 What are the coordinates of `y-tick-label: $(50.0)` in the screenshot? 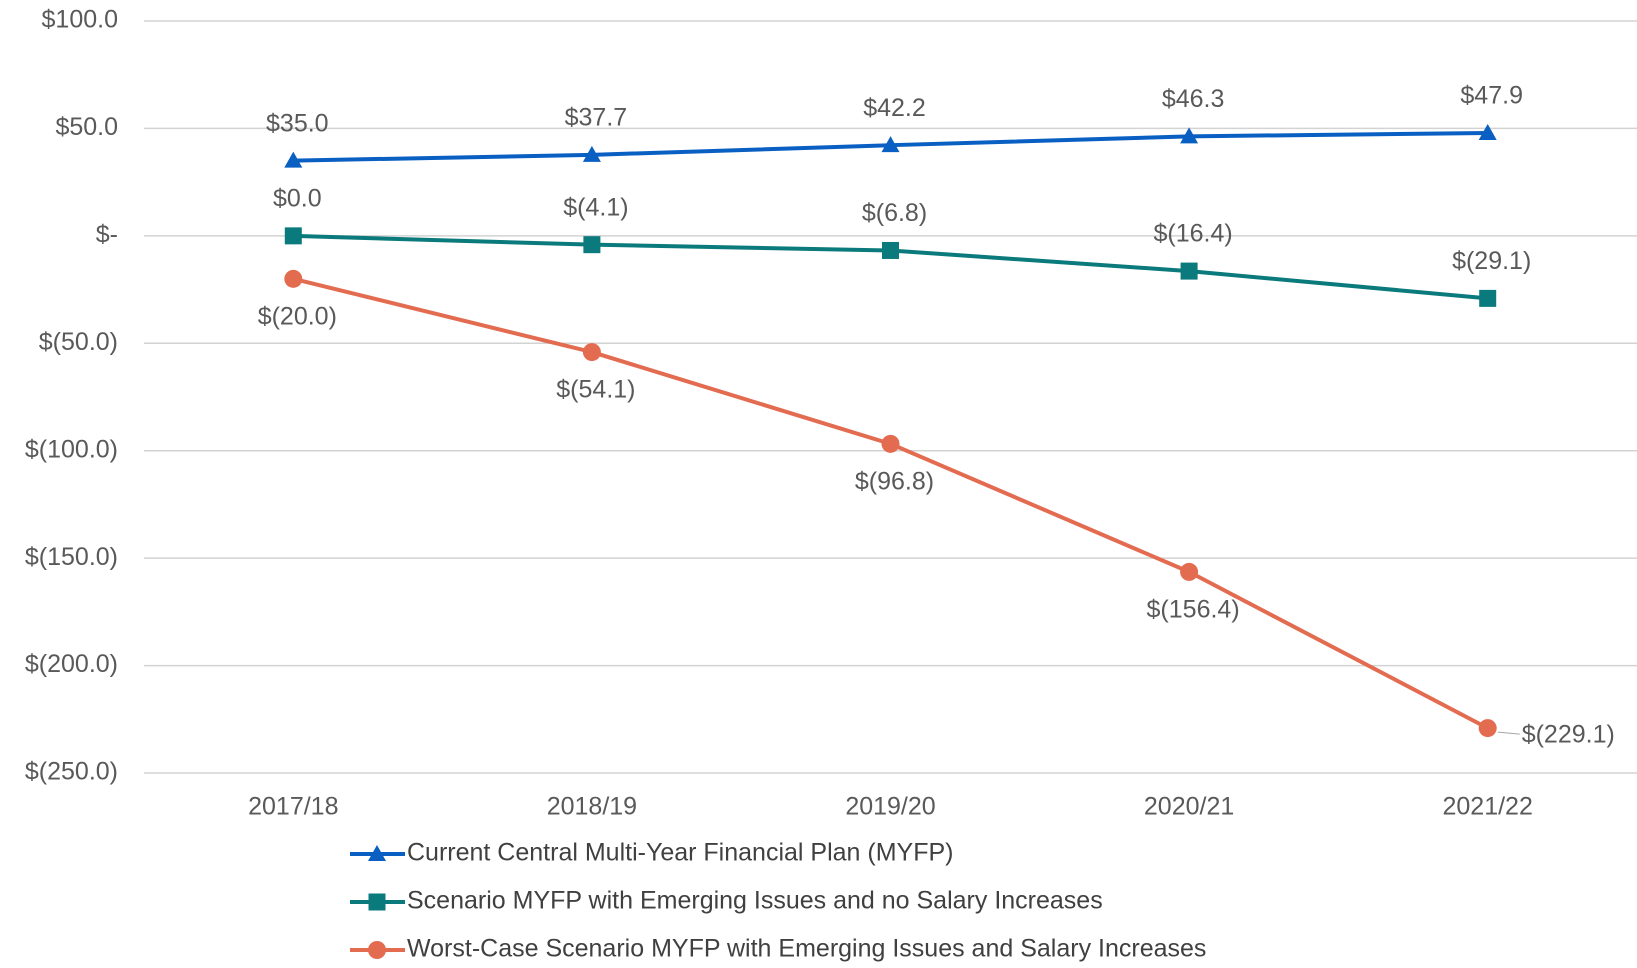 It's located at (78, 342).